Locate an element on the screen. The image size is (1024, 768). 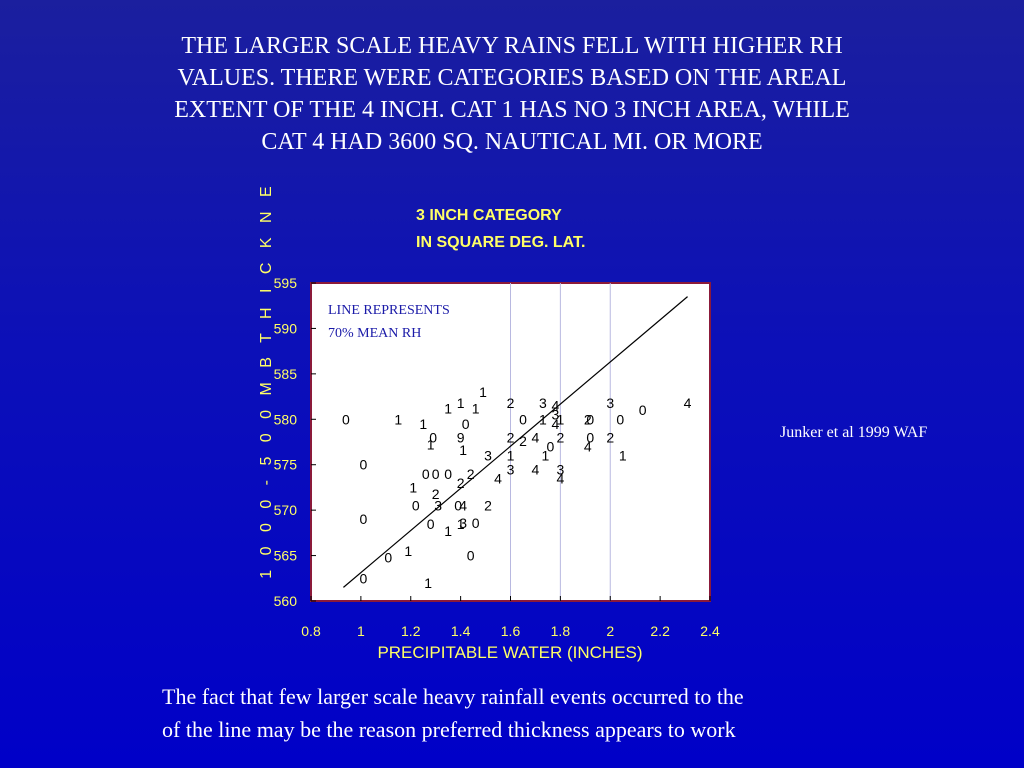
x-tick-label: 2.4 is located at coordinates (710, 631).